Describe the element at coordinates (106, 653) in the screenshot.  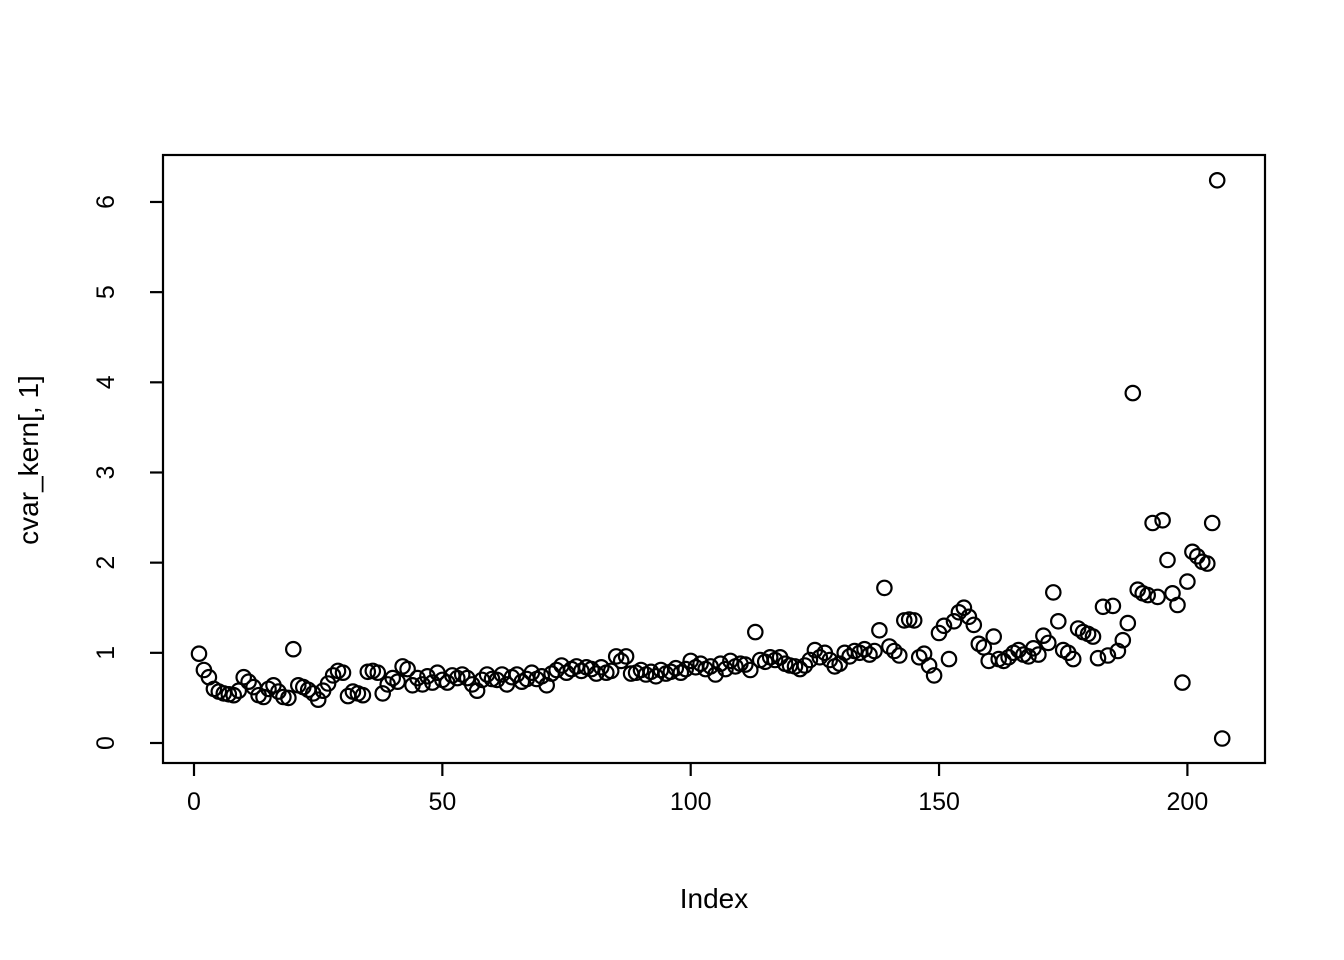
I see `y-tick-label: 1` at that location.